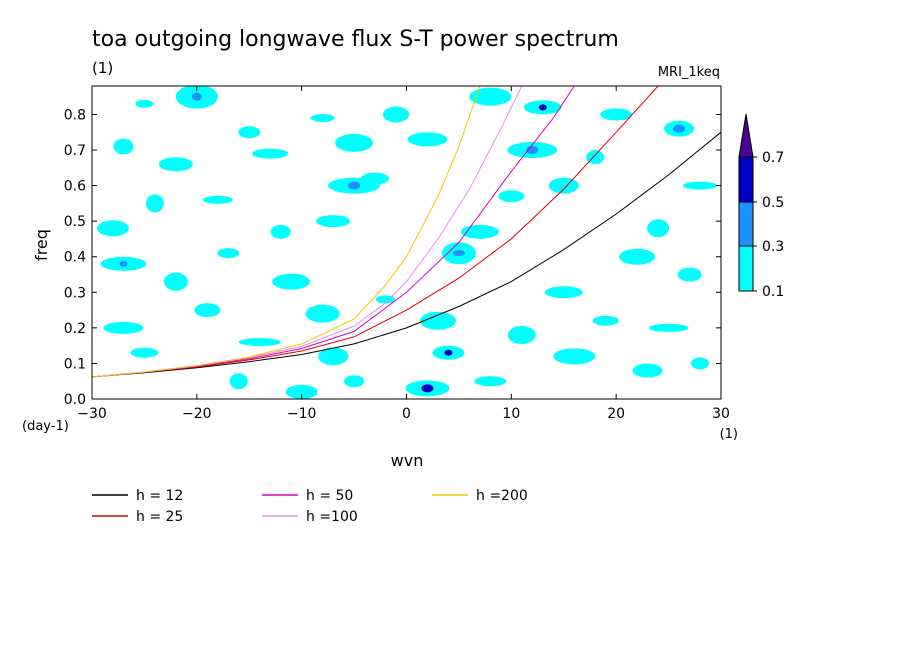 The width and height of the screenshot is (904, 654). I want to click on legend-label: h =100, so click(332, 517).